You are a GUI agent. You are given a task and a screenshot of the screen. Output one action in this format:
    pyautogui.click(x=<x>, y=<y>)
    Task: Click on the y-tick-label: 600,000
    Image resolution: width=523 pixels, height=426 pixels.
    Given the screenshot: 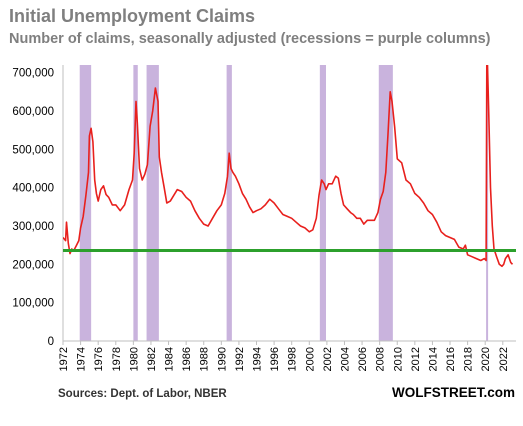 What is the action you would take?
    pyautogui.click(x=33, y=112)
    